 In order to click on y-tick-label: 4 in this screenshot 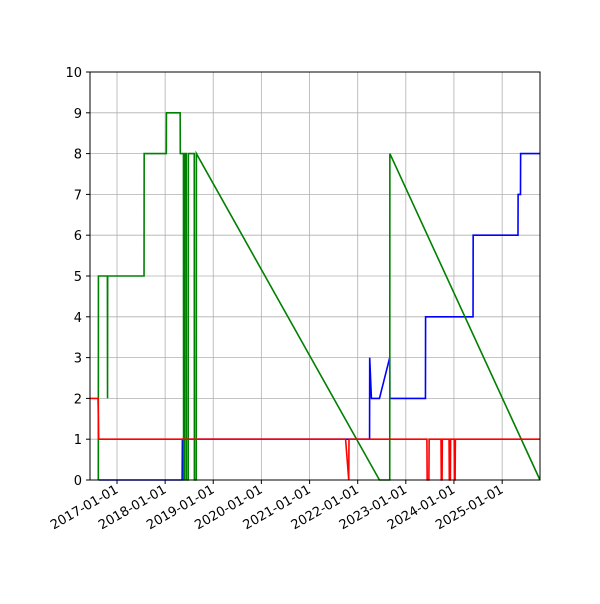, I will do `click(78, 318)`.